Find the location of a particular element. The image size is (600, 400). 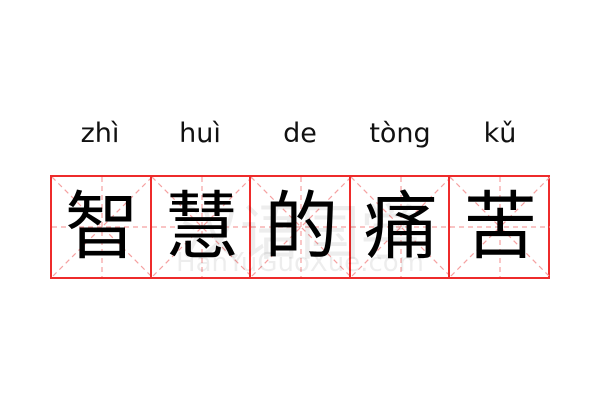

hanzi-5: 苦 is located at coordinates (500, 227).